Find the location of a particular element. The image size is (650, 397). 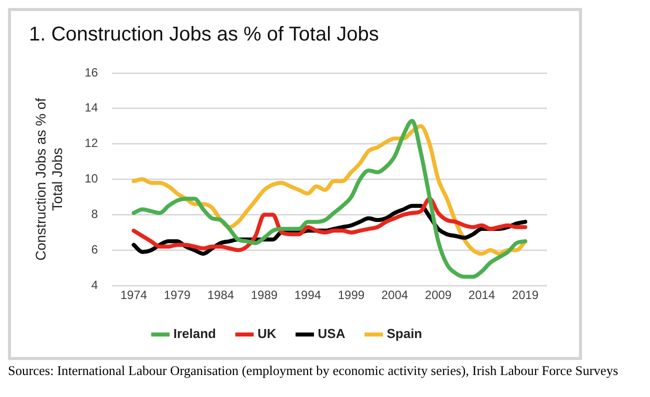

legend-label: UK is located at coordinates (267, 334).